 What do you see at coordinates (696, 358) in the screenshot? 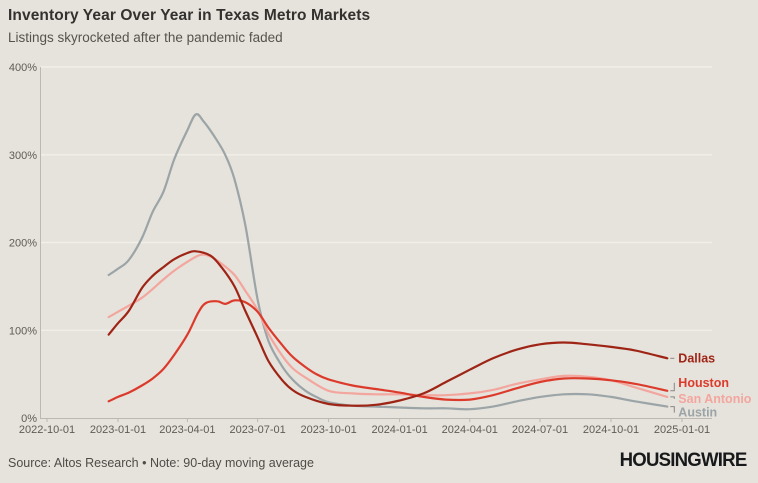
I see `series-label-dallas: Dallas` at bounding box center [696, 358].